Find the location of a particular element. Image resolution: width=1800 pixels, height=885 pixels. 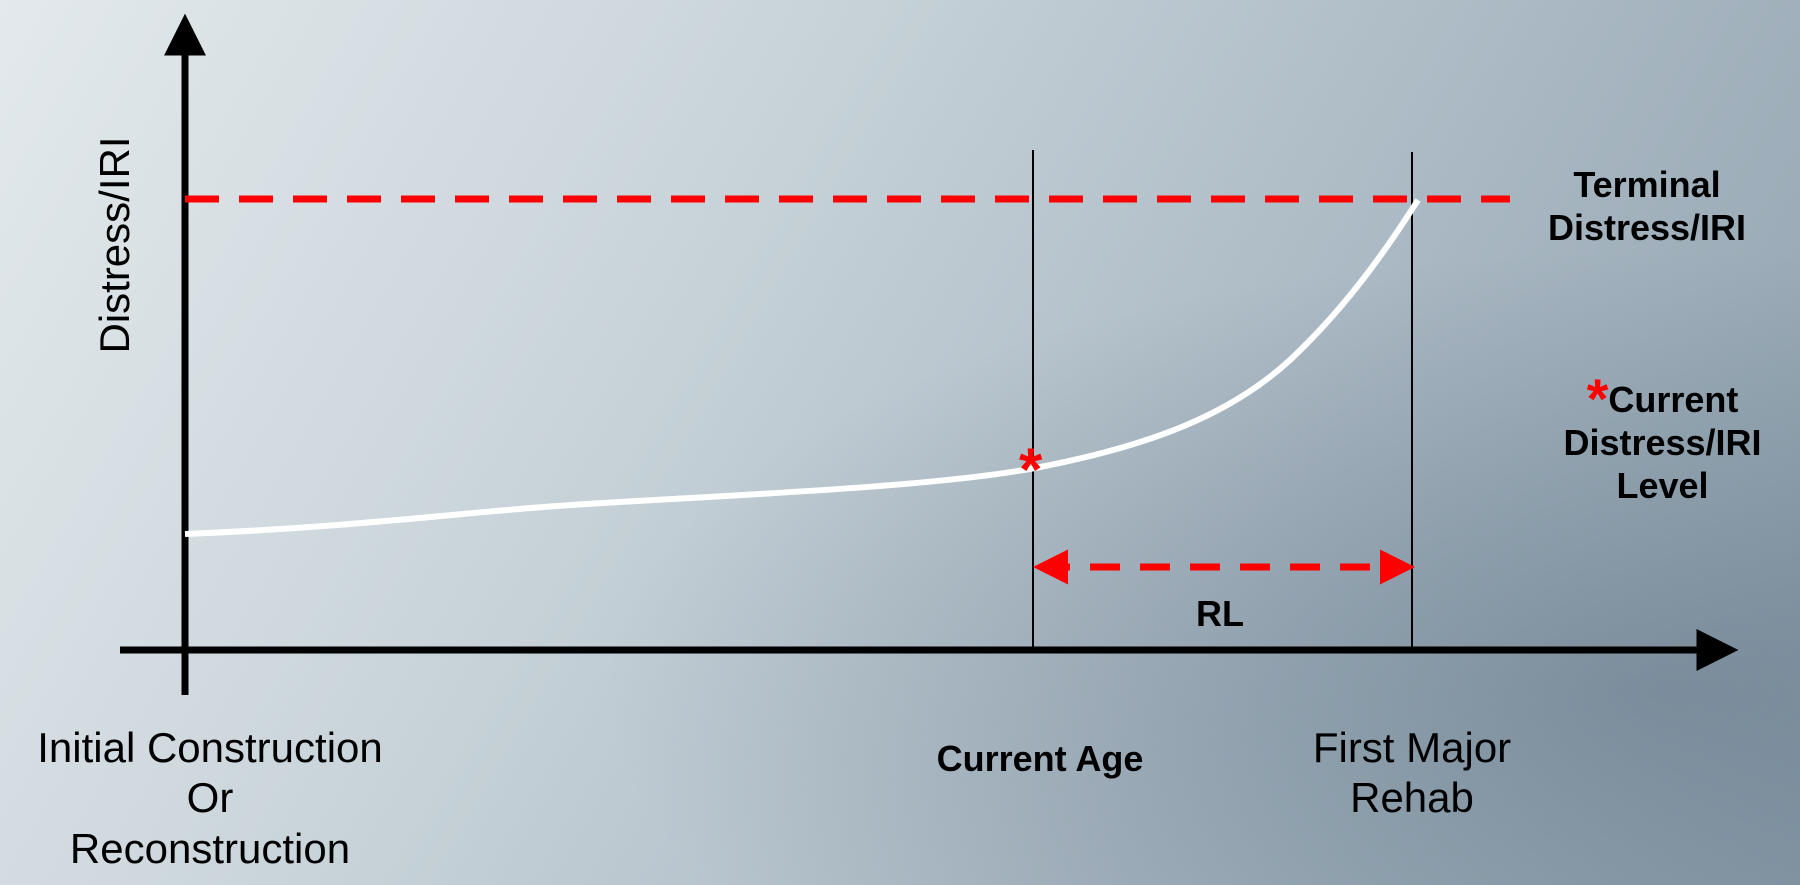

current-distress-marker-glyph: * is located at coordinates (1031, 469).